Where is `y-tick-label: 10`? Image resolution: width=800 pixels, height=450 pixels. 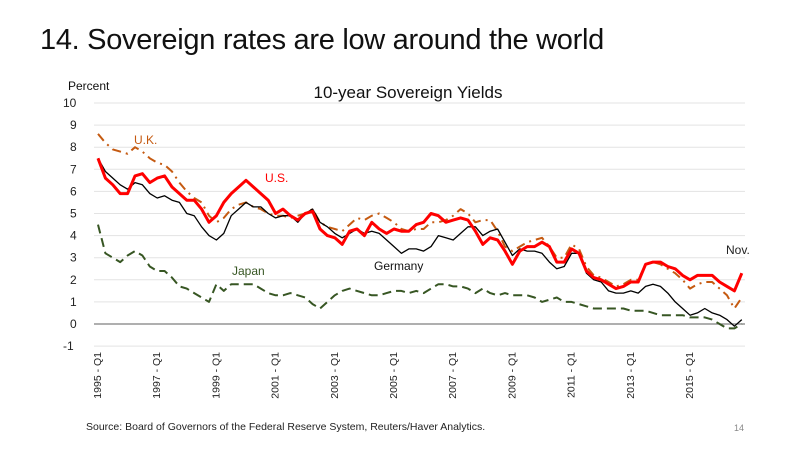 y-tick-label: 10 is located at coordinates (70, 103).